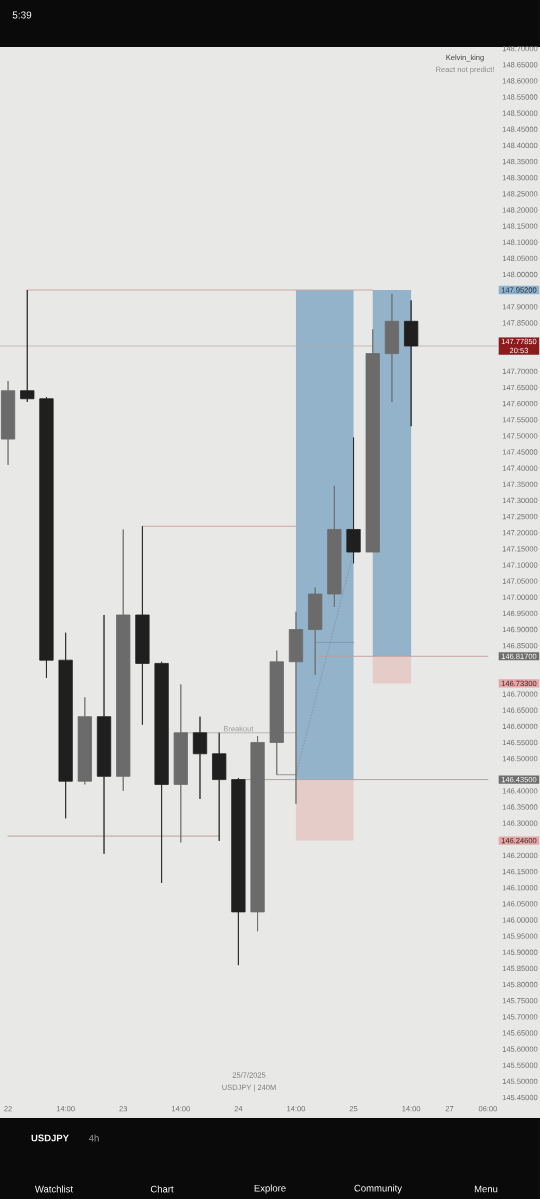  What do you see at coordinates (50, 1138) in the screenshot?
I see `text: USDJPY` at bounding box center [50, 1138].